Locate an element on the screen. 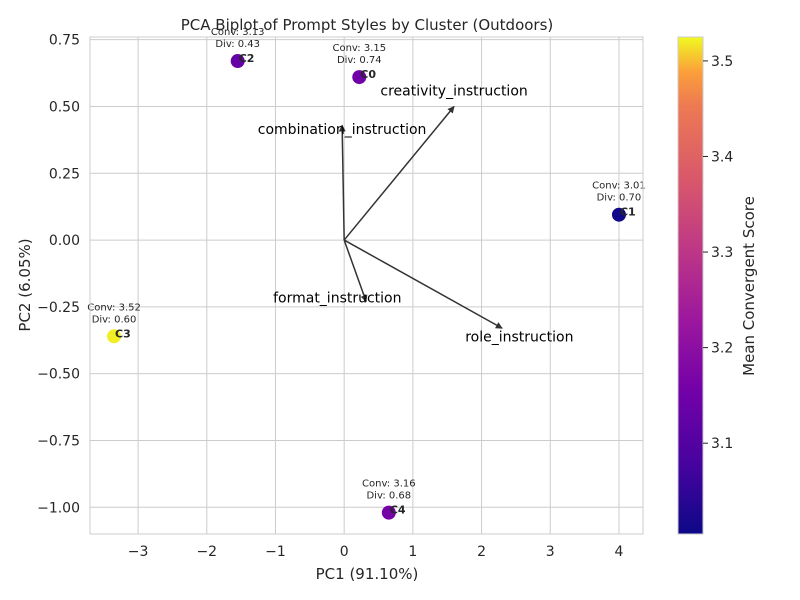 Image resolution: width=800 pixels, height=600 pixels. cluster-div-annotation: Div: 0.60 is located at coordinates (114, 319).